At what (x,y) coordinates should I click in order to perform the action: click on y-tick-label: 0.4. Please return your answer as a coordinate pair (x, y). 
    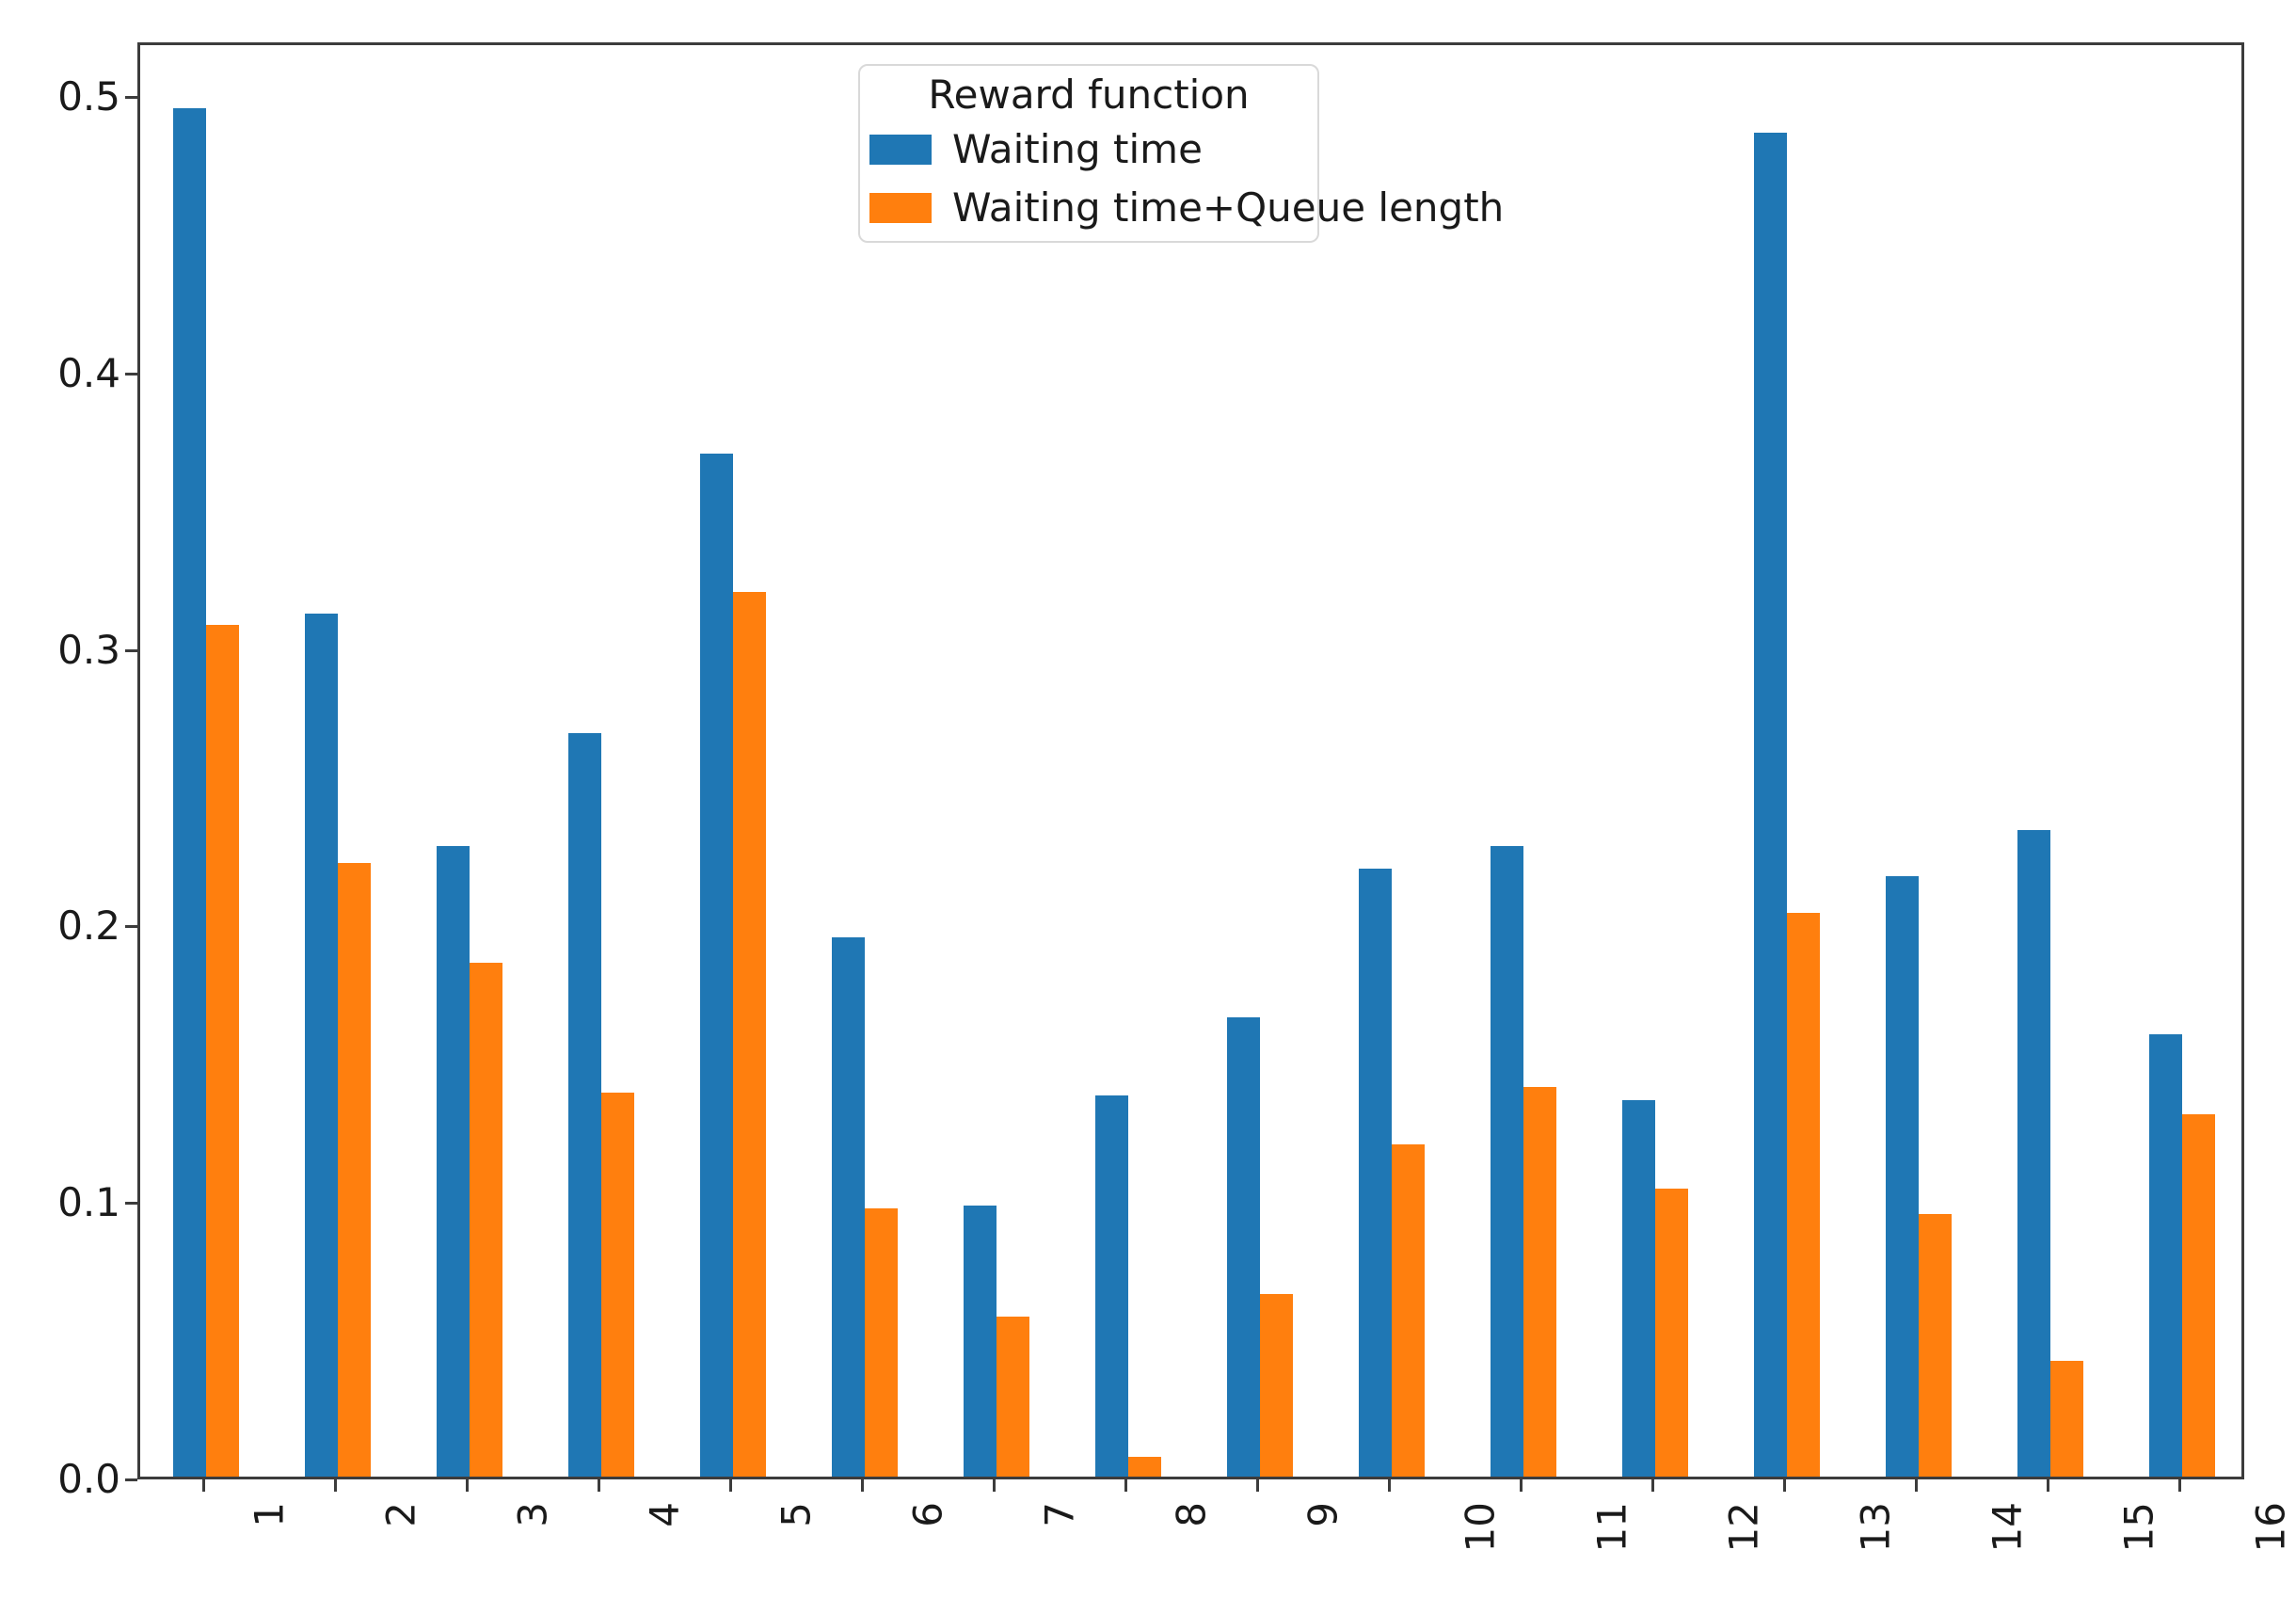
    Looking at the image, I should click on (88, 373).